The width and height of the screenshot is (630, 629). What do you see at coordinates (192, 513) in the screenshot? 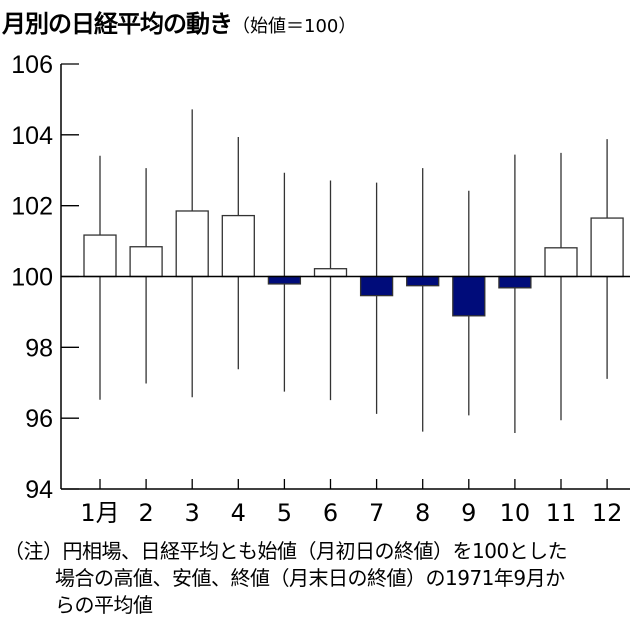
I see `x-tick-label: 3` at bounding box center [192, 513].